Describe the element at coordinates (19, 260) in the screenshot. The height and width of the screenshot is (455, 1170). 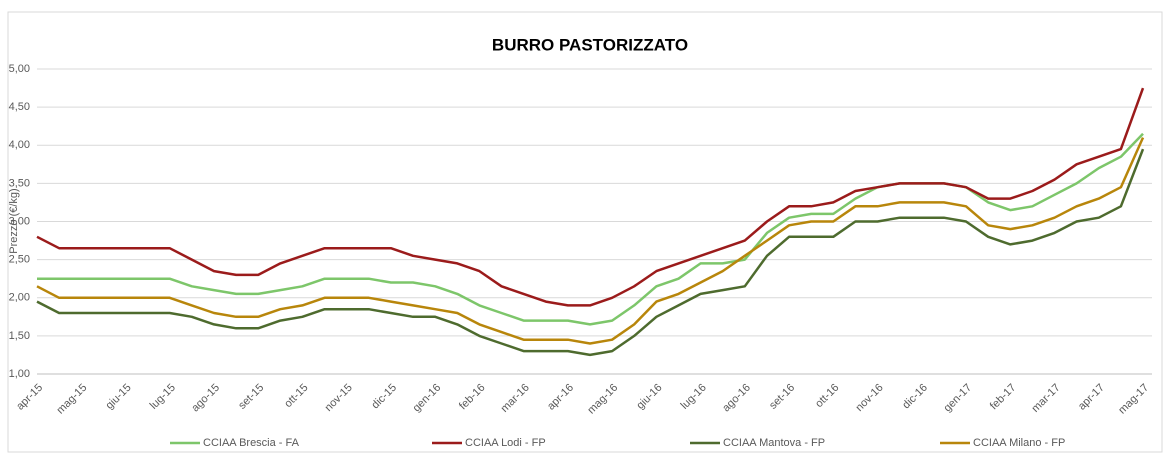
I see `y-tick-label: 2,50` at that location.